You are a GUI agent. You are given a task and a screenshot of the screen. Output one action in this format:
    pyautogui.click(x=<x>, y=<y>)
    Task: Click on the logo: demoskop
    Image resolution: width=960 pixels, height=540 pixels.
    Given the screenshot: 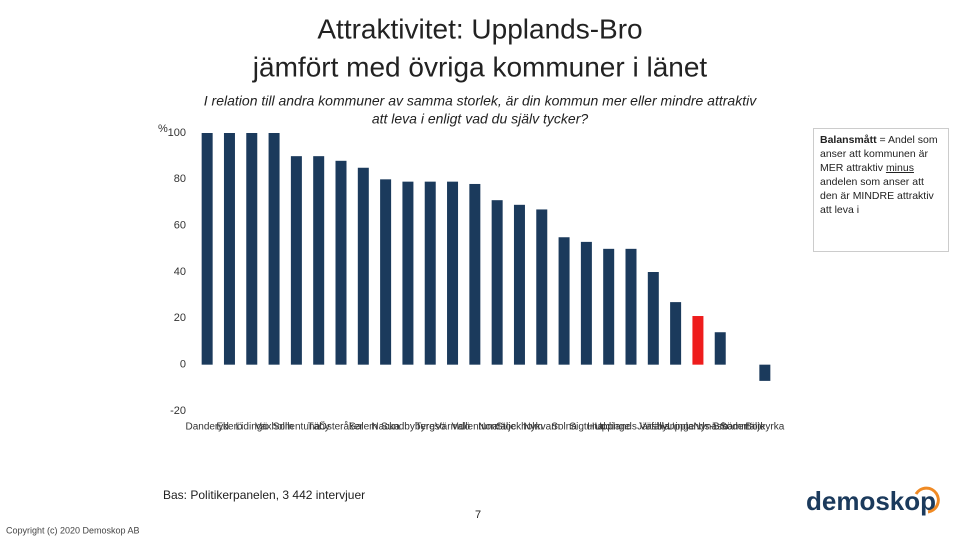 What is the action you would take?
    pyautogui.click(x=871, y=501)
    